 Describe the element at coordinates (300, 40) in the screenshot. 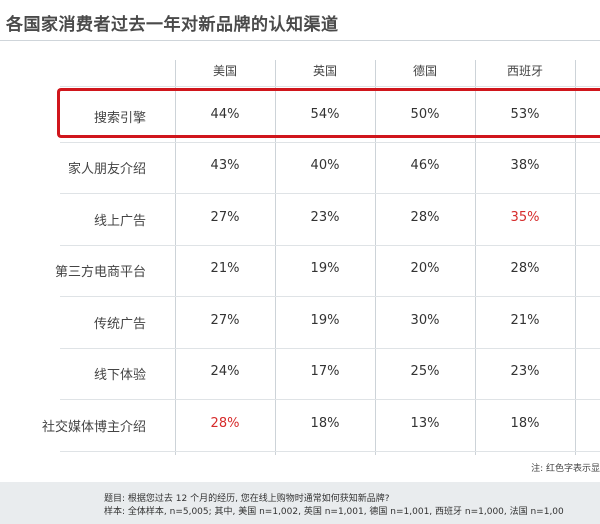

I see `title-underline` at that location.